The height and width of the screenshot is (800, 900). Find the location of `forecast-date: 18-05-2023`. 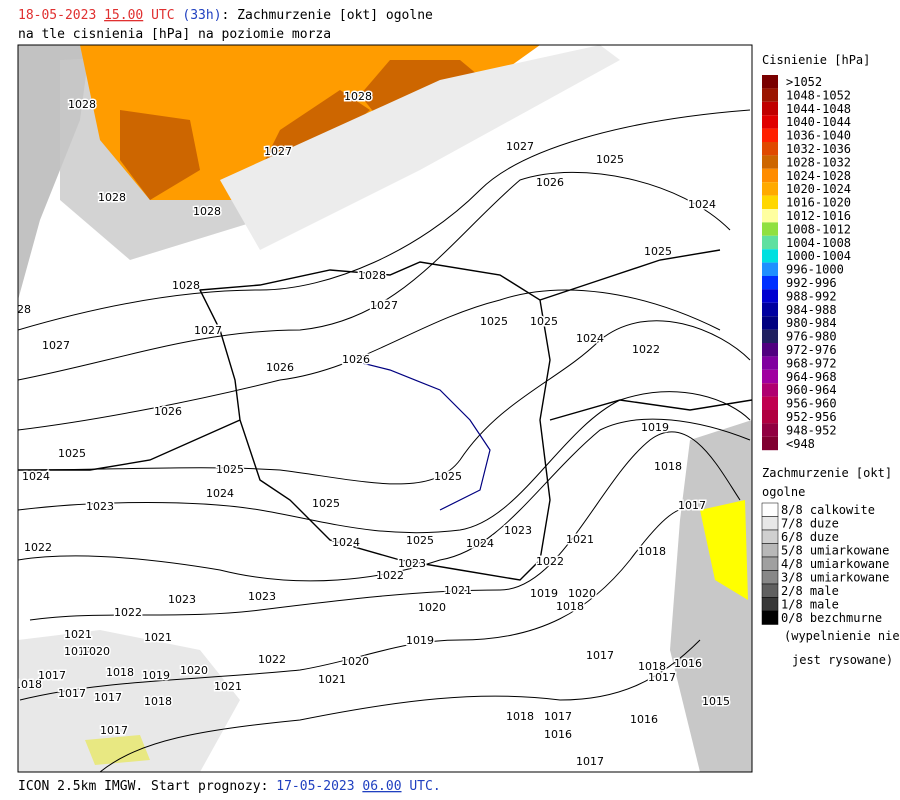

forecast-date: 18-05-2023 is located at coordinates (57, 15).